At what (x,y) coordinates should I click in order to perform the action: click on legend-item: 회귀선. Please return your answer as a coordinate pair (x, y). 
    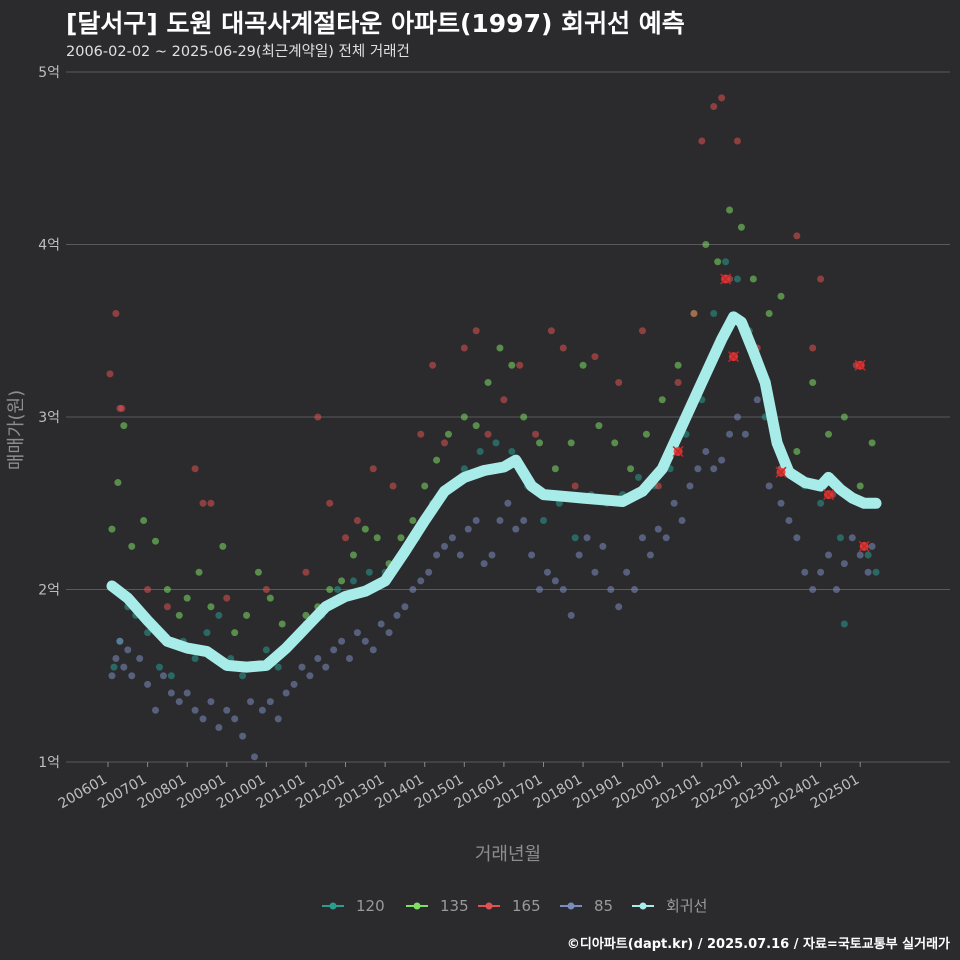
    Looking at the image, I should click on (669, 906).